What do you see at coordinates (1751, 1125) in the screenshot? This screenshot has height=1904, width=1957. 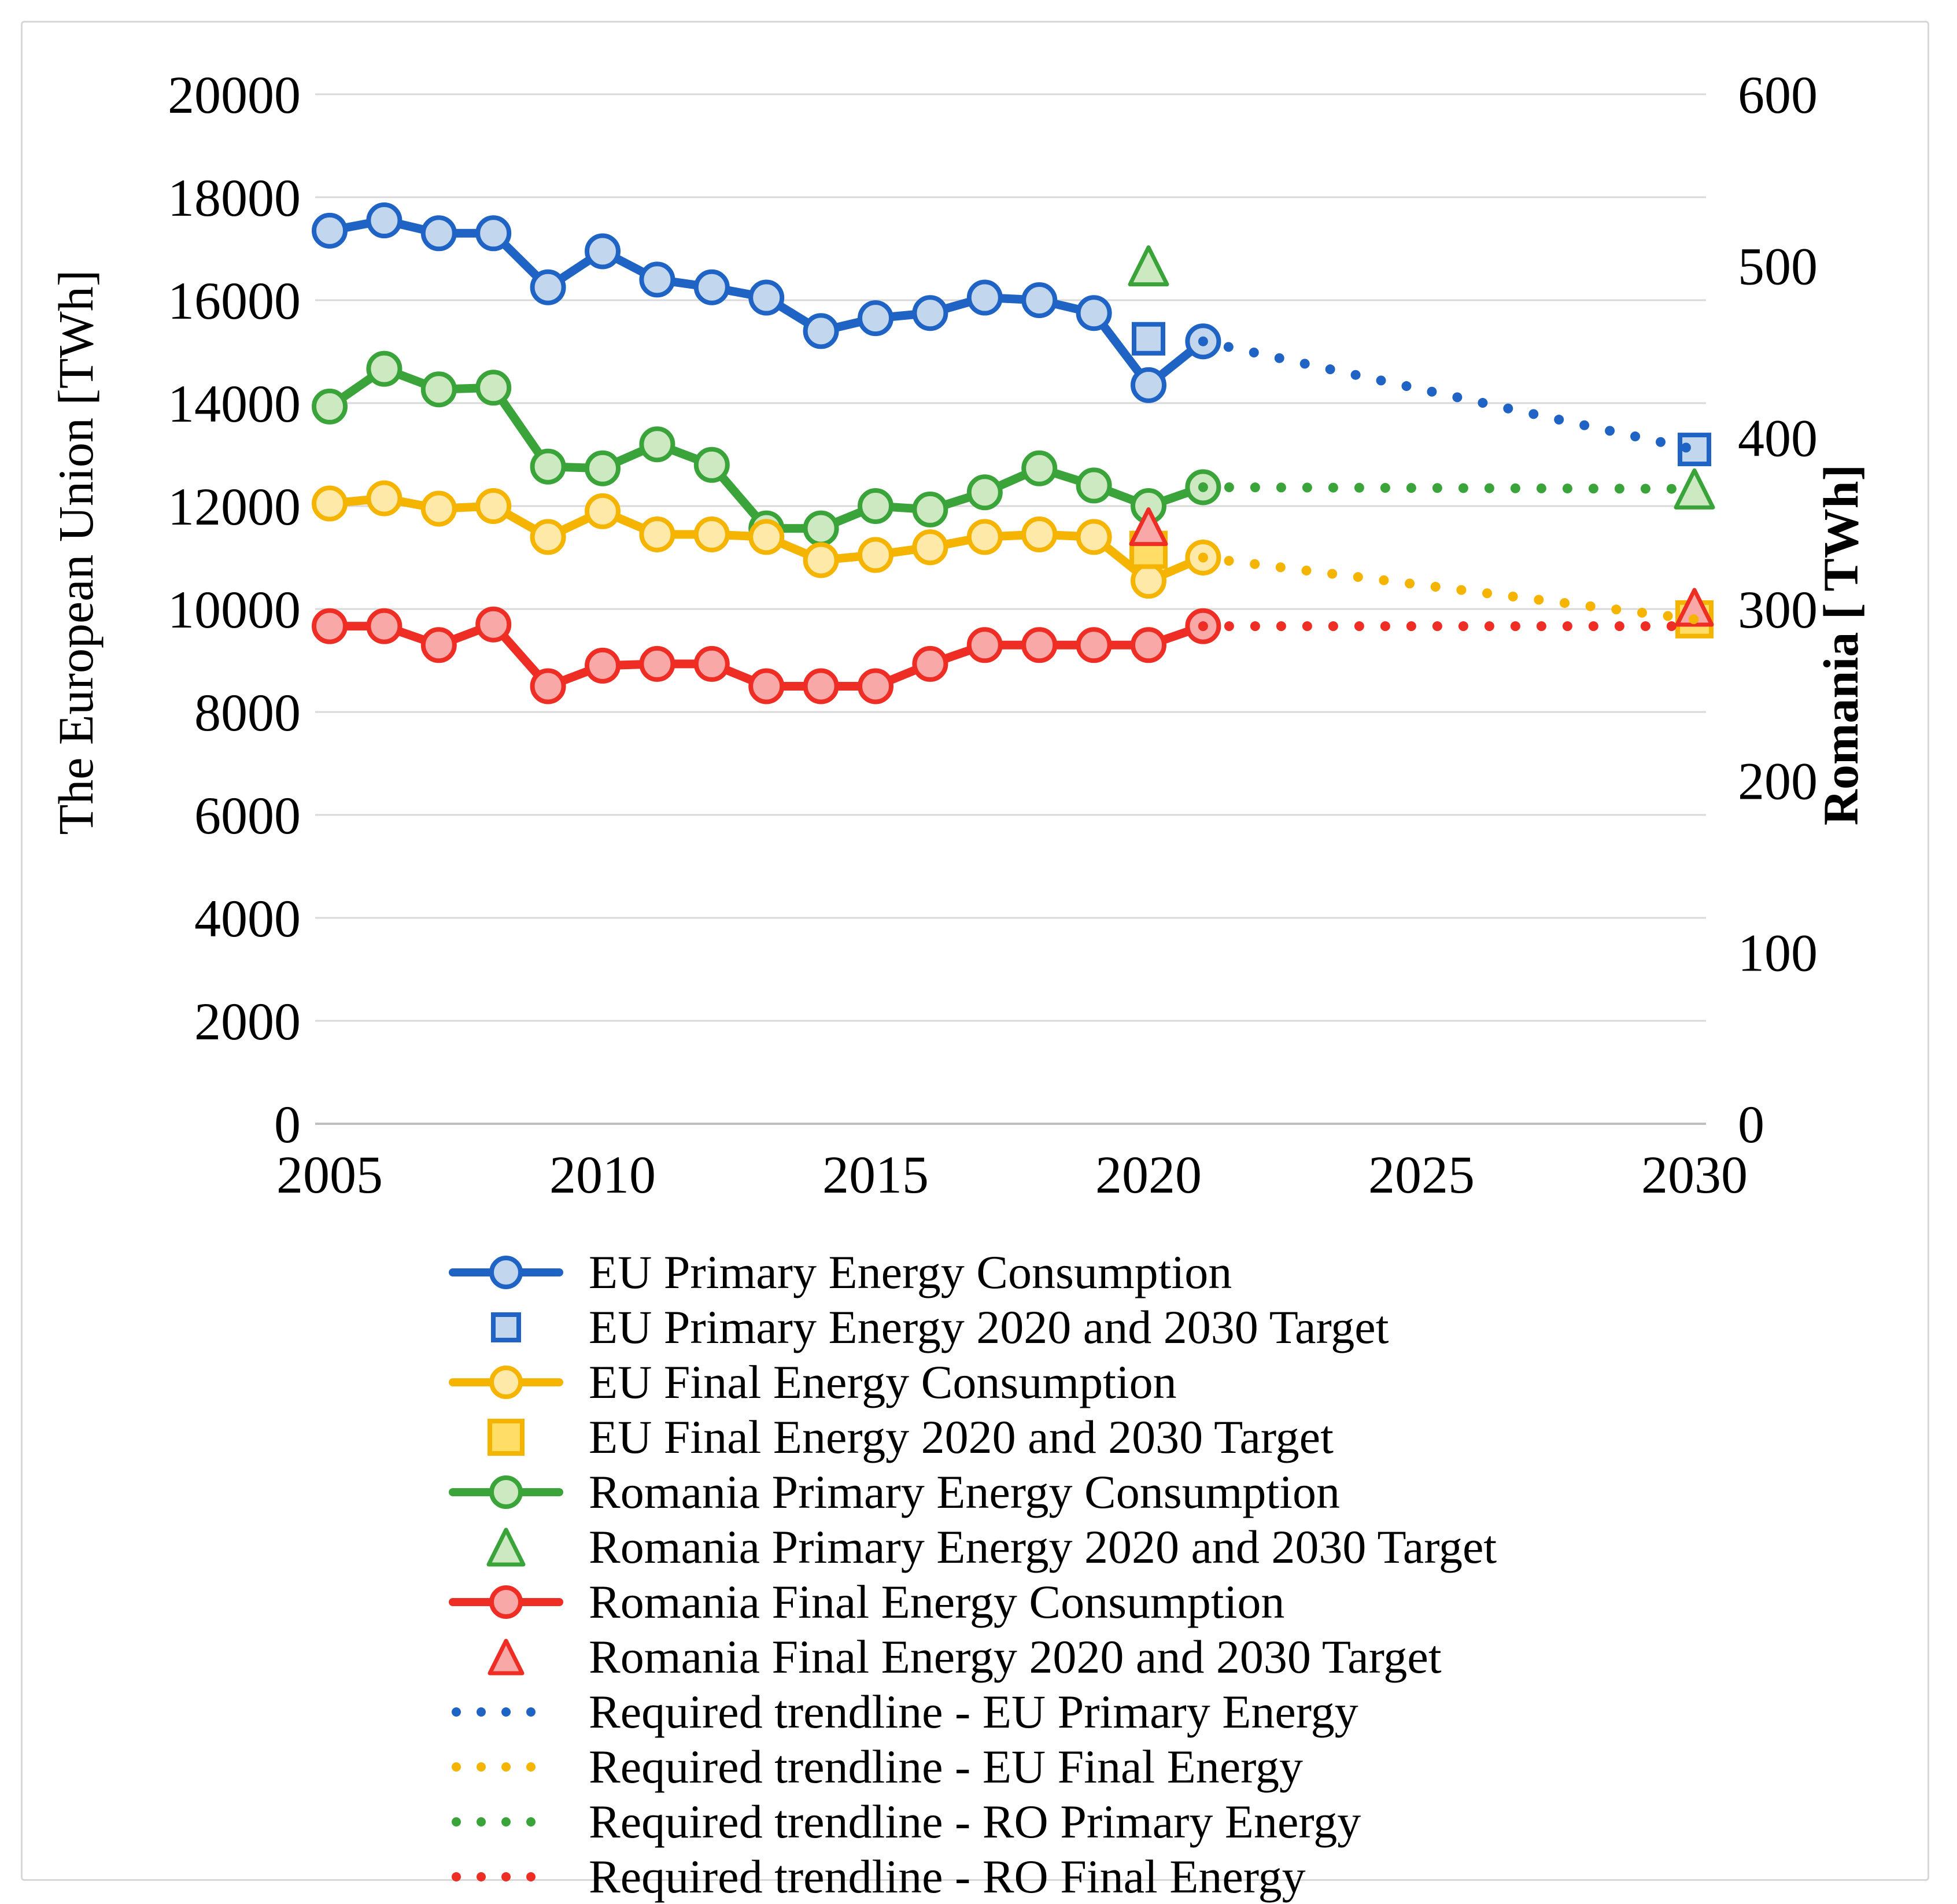 I see `right-axis-tick-label: 0` at bounding box center [1751, 1125].